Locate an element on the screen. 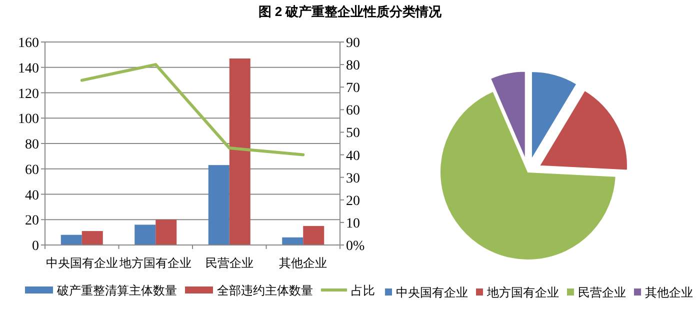 The height and width of the screenshot is (334, 700). y2-tick-label: 30 is located at coordinates (353, 178).